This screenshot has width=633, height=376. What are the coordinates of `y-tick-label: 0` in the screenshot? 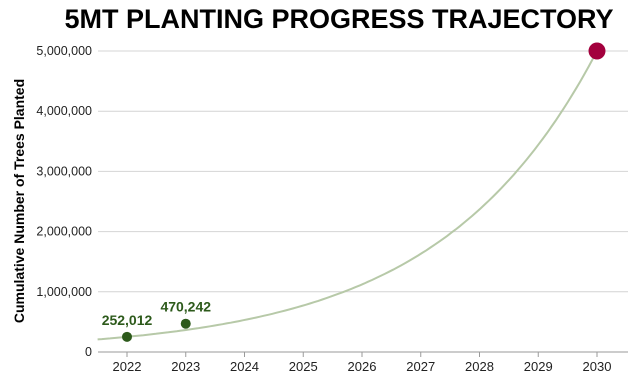 It's located at (88, 352).